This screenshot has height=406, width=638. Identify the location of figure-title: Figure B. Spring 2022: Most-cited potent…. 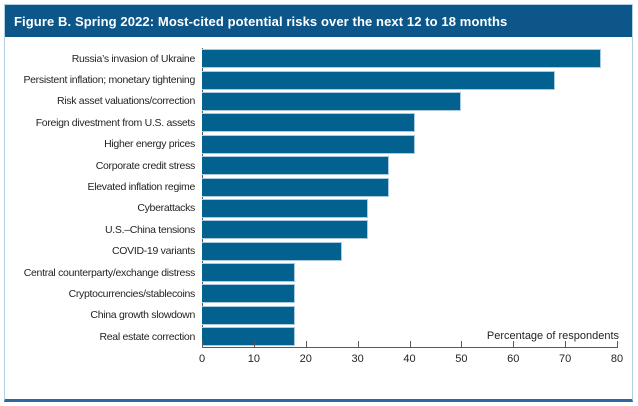
(261, 21).